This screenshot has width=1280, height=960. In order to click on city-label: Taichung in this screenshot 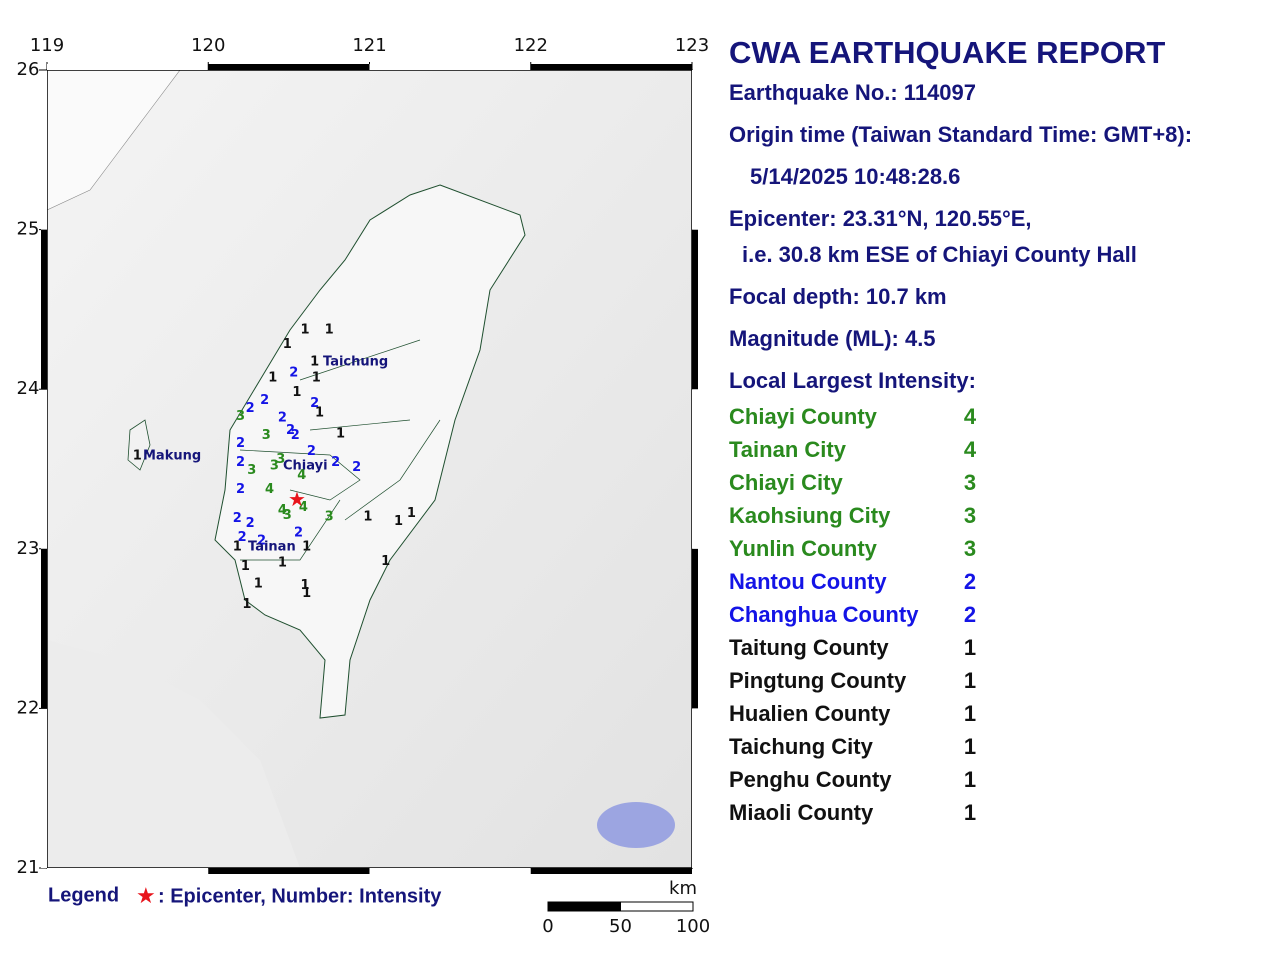, I will do `click(355, 362)`.